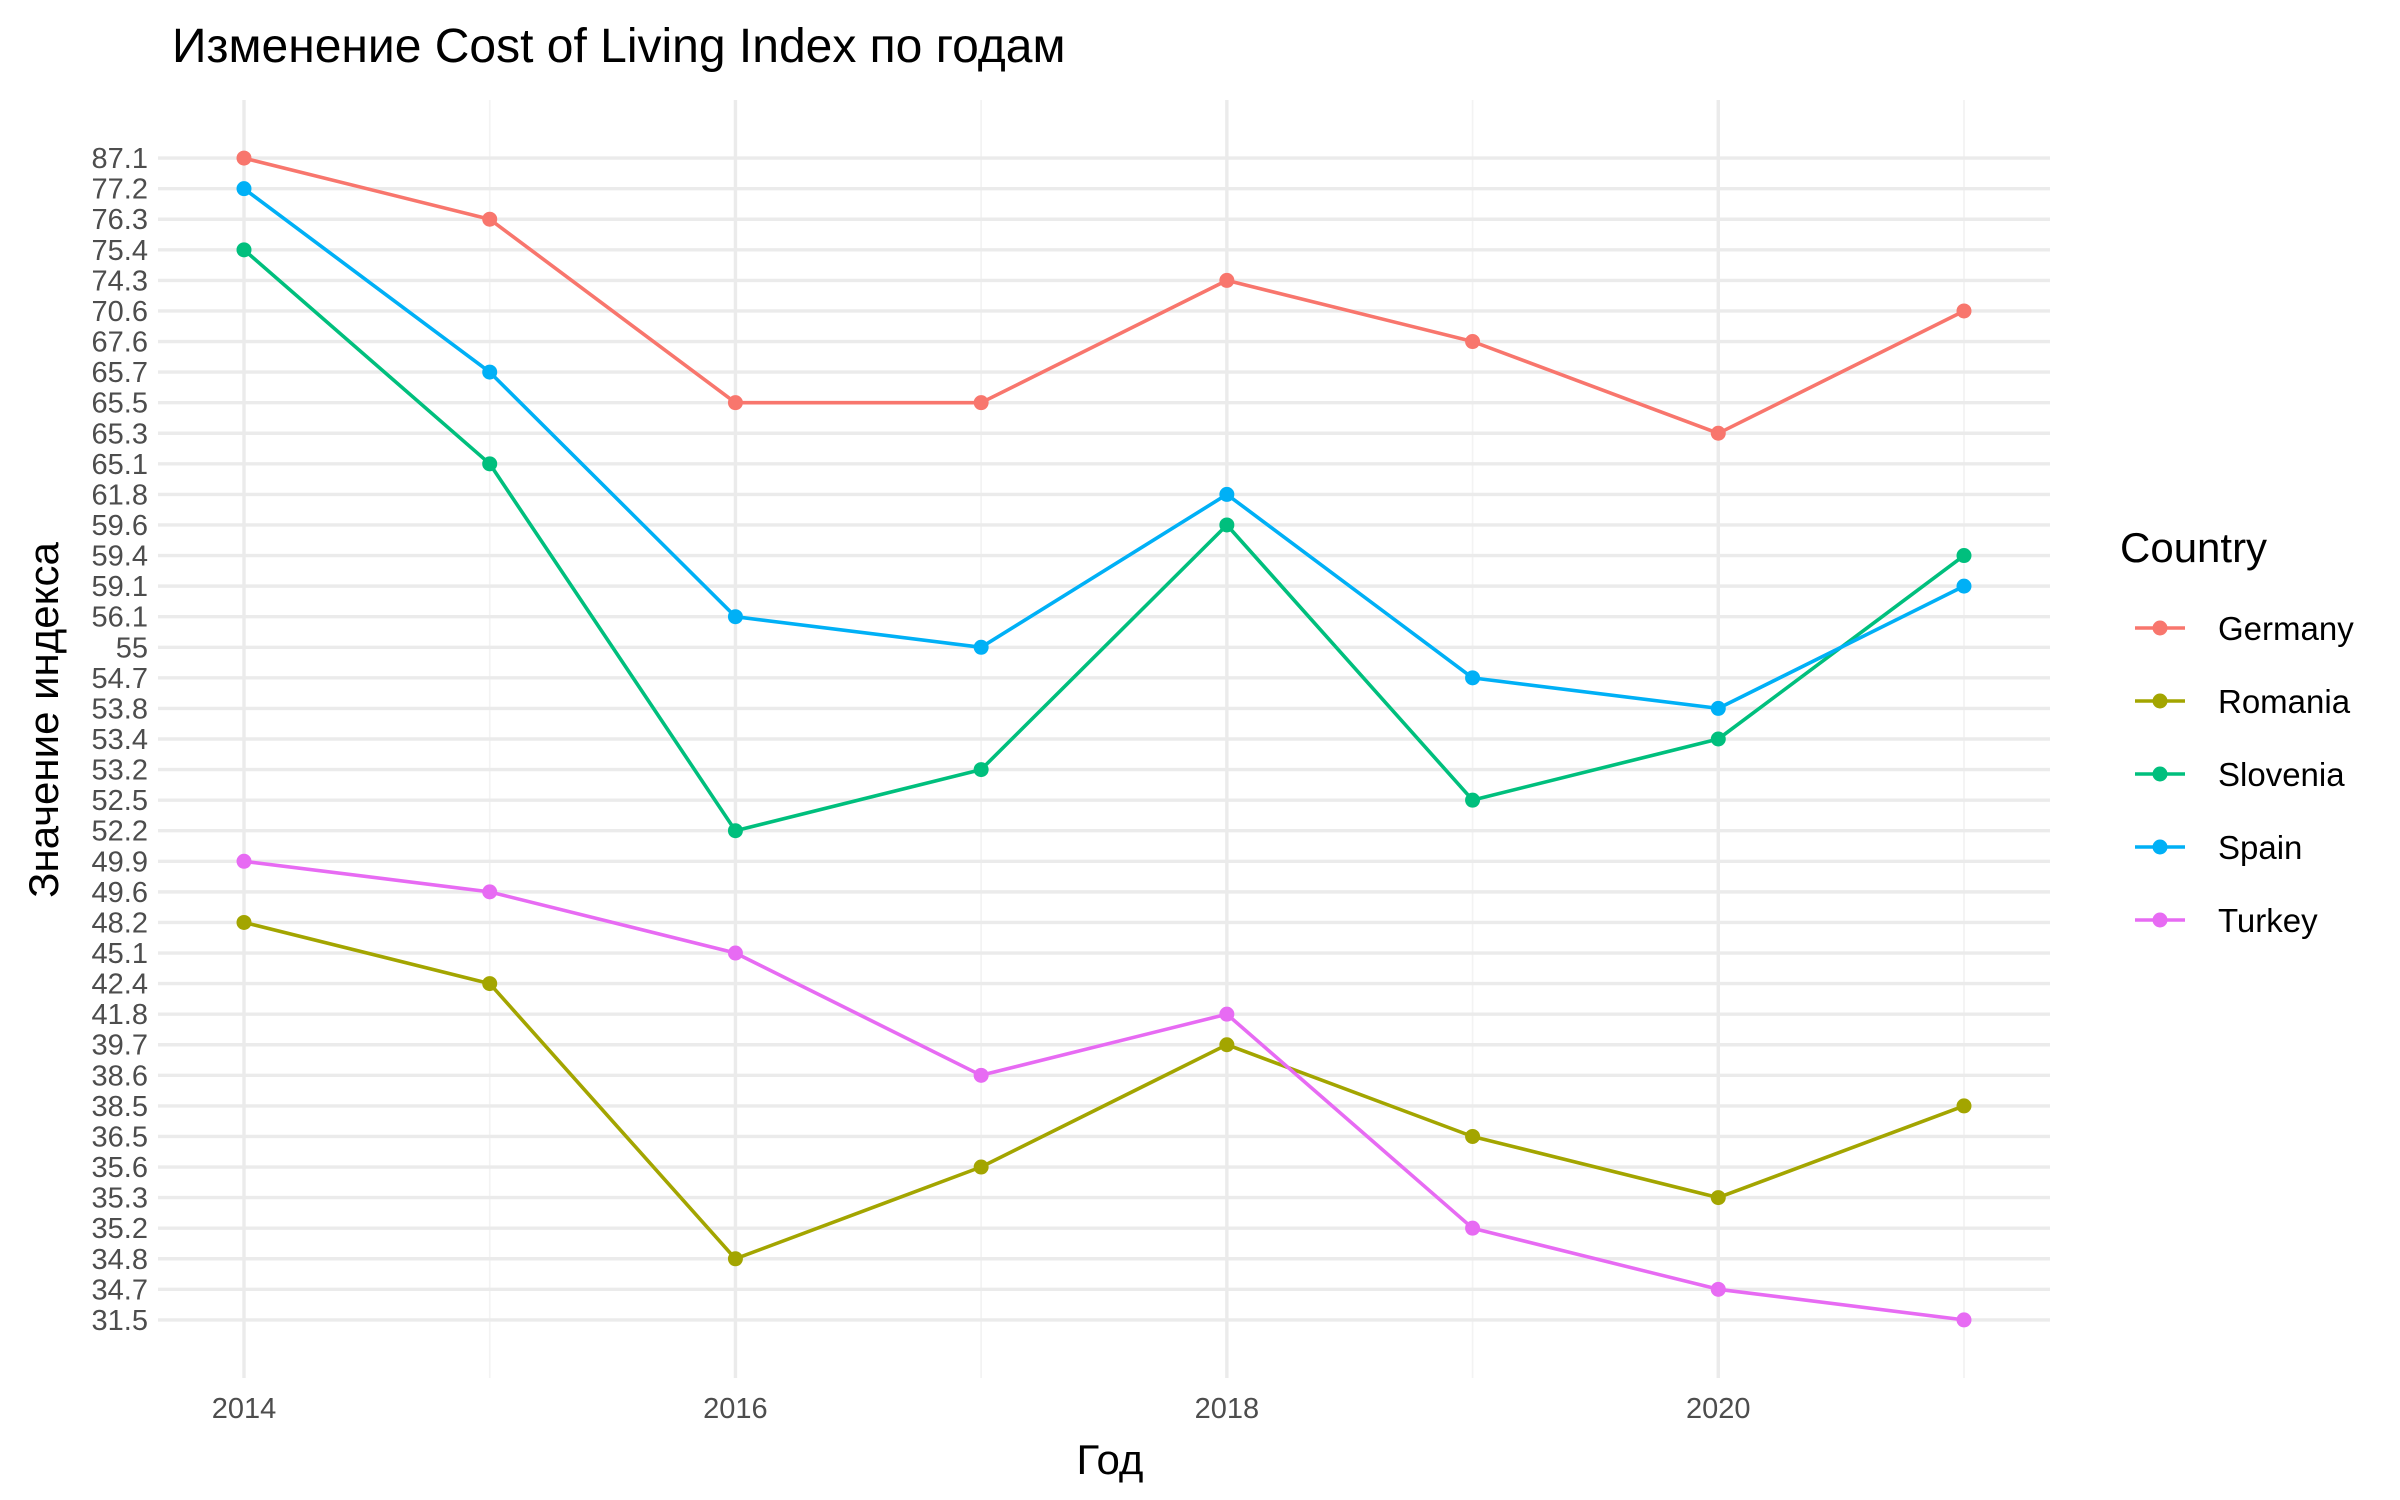 The width and height of the screenshot is (2400, 1500). Describe the element at coordinates (2268, 920) in the screenshot. I see `legend-label-turkey: Turkey` at that location.